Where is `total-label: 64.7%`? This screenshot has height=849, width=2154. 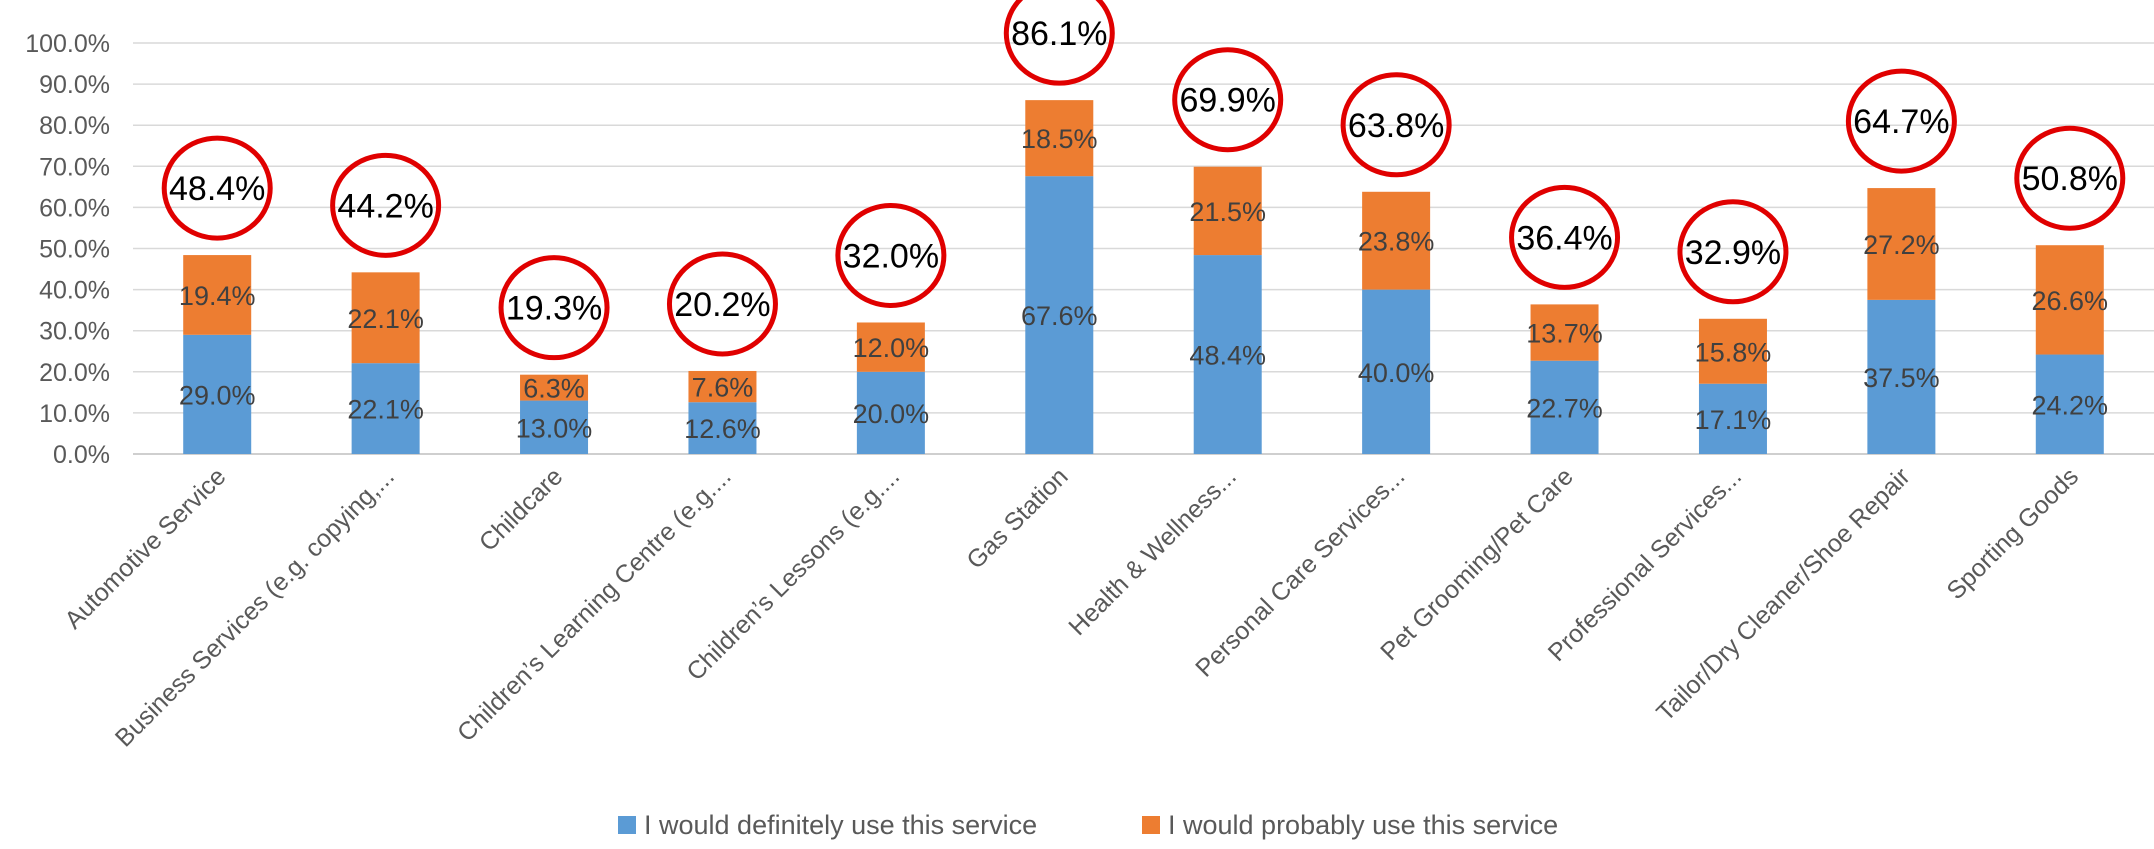 total-label: 64.7% is located at coordinates (1901, 122).